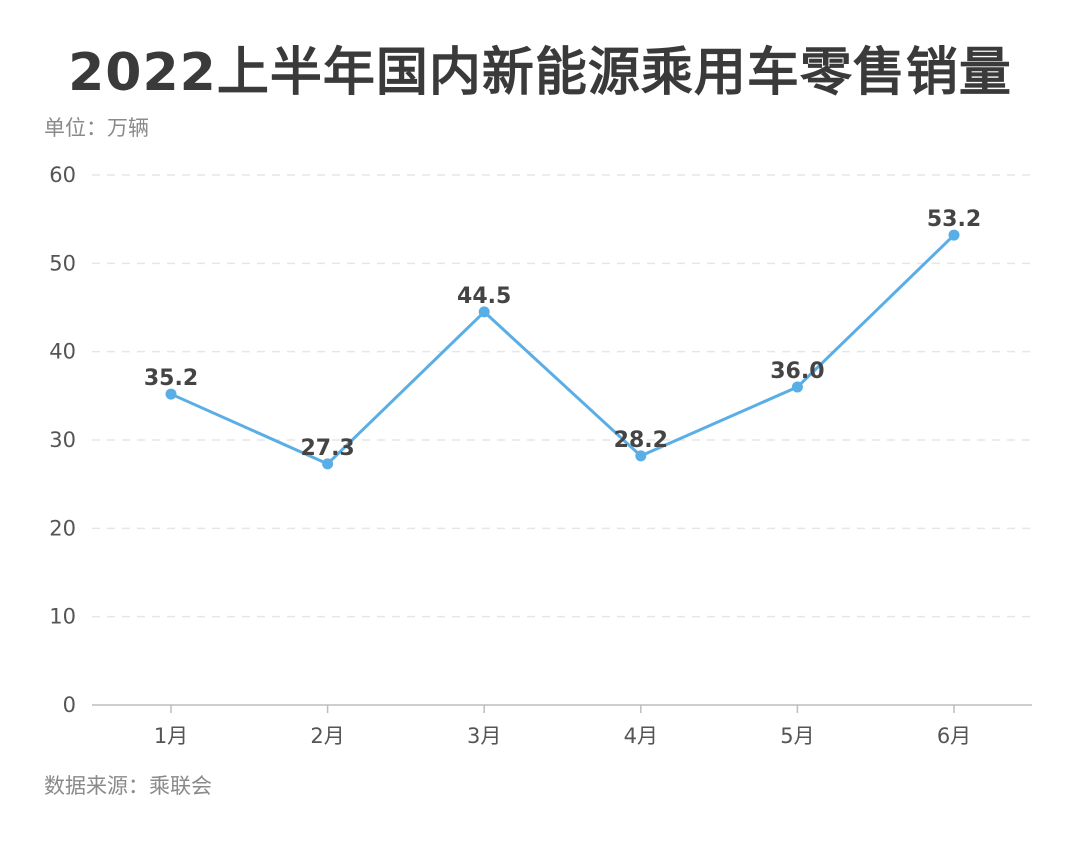 Image resolution: width=1080 pixels, height=846 pixels. I want to click on data-label-3: 28.2, so click(641, 440).